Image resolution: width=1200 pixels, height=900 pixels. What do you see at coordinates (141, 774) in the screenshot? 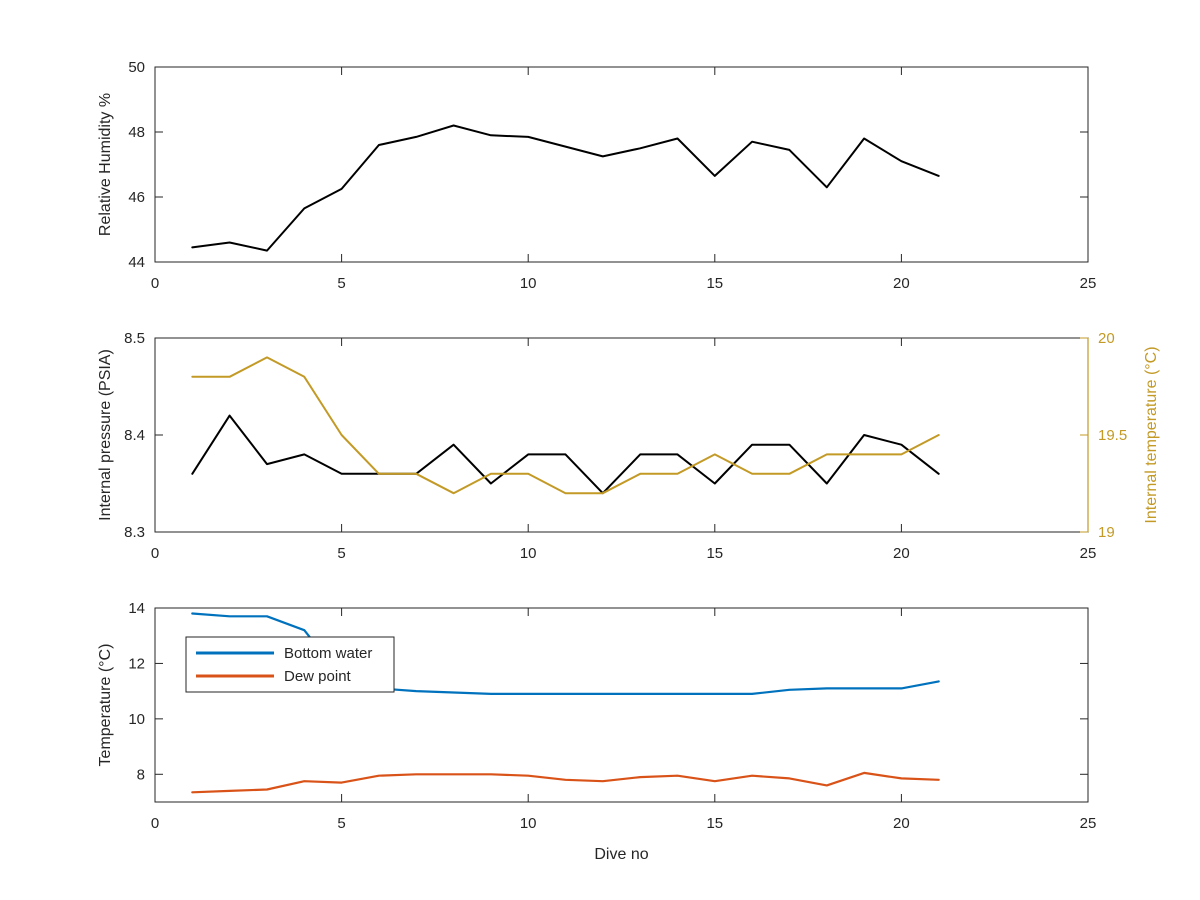
I see `y-tick-label: 8` at bounding box center [141, 774].